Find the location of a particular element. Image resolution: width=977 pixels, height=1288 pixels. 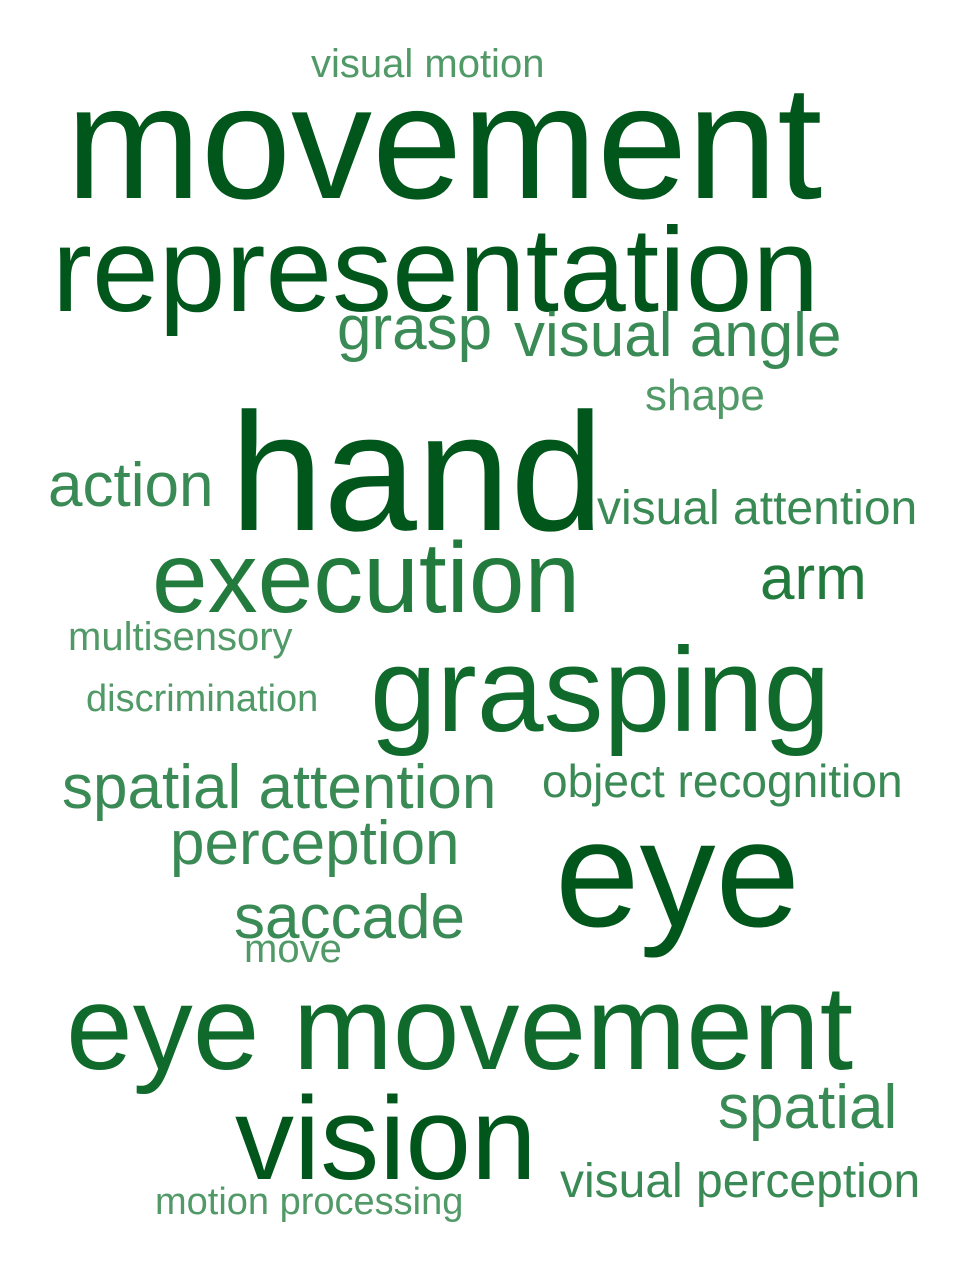

word-object-recognition: object recognition is located at coordinates (722, 781).